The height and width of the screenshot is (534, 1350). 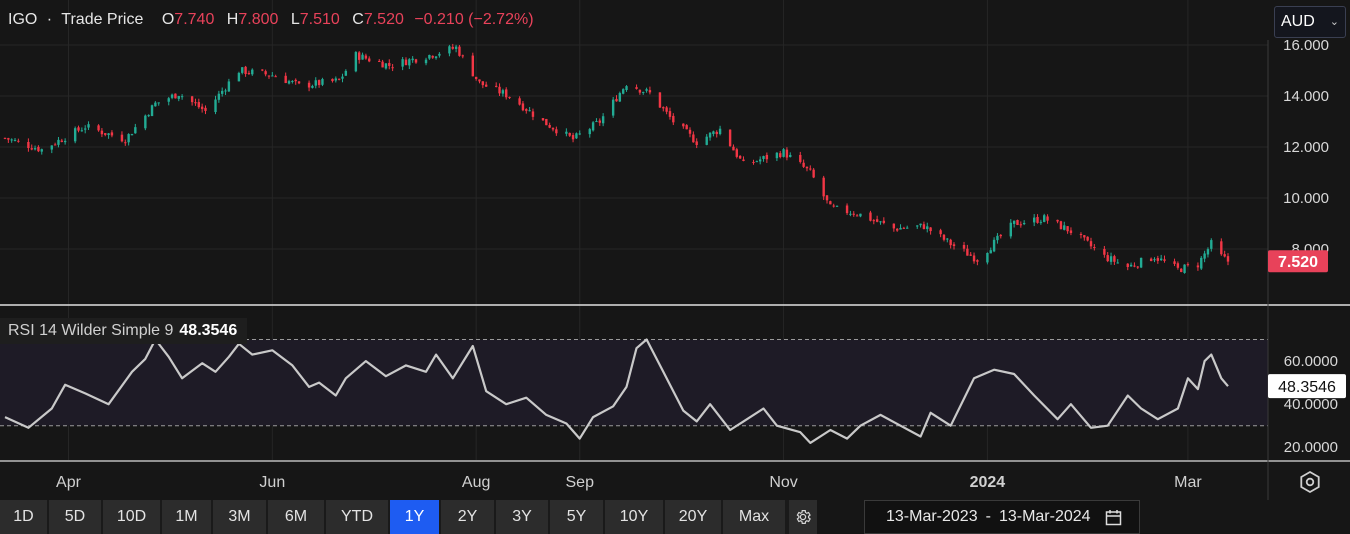 I want to click on chart-settings-icon, so click(x=1310, y=482).